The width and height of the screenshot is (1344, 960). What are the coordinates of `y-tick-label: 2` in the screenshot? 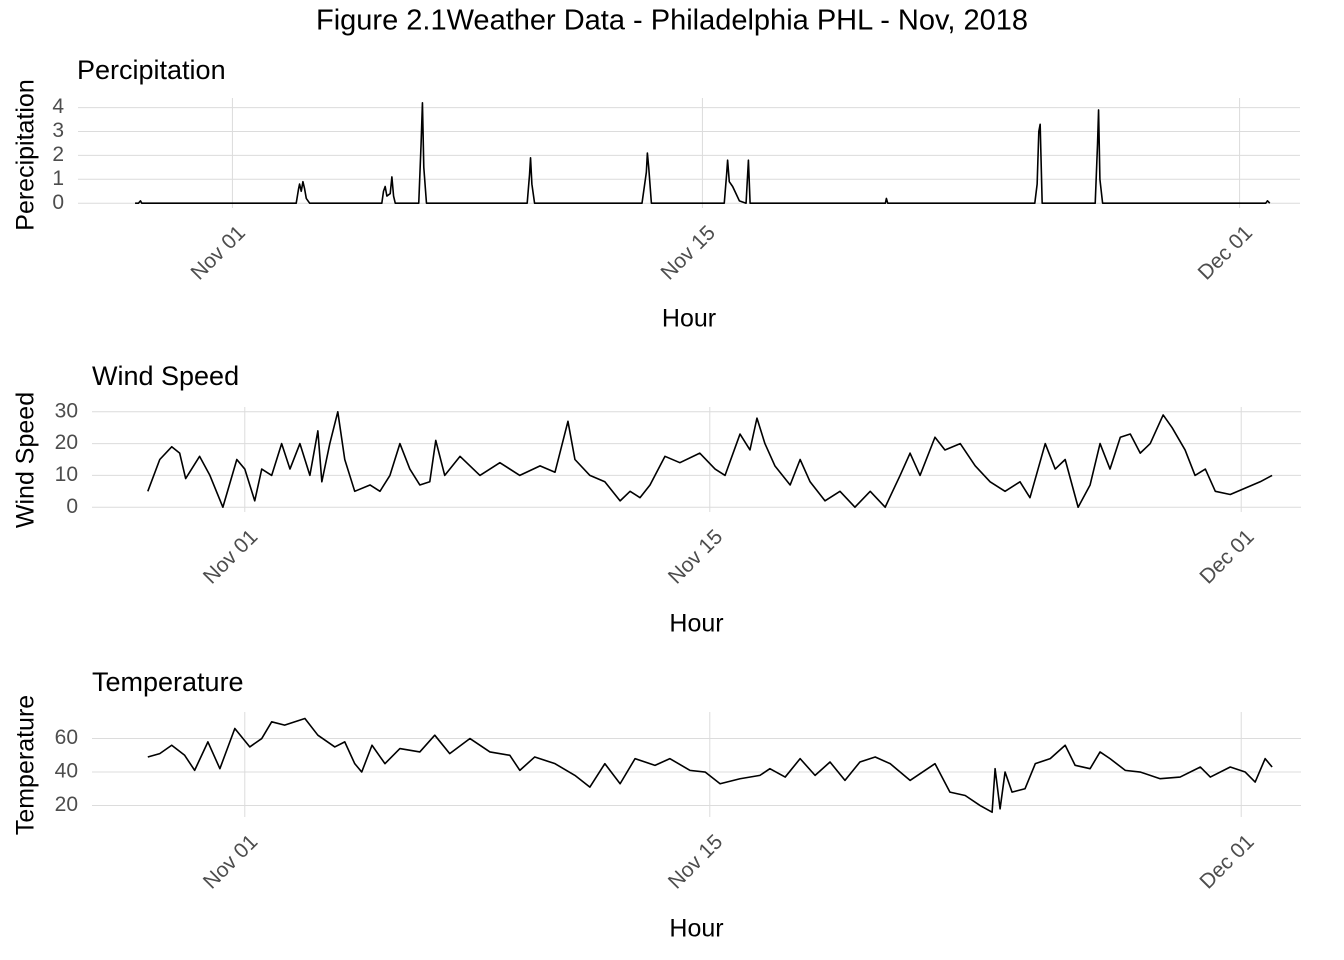 It's located at (58, 154).